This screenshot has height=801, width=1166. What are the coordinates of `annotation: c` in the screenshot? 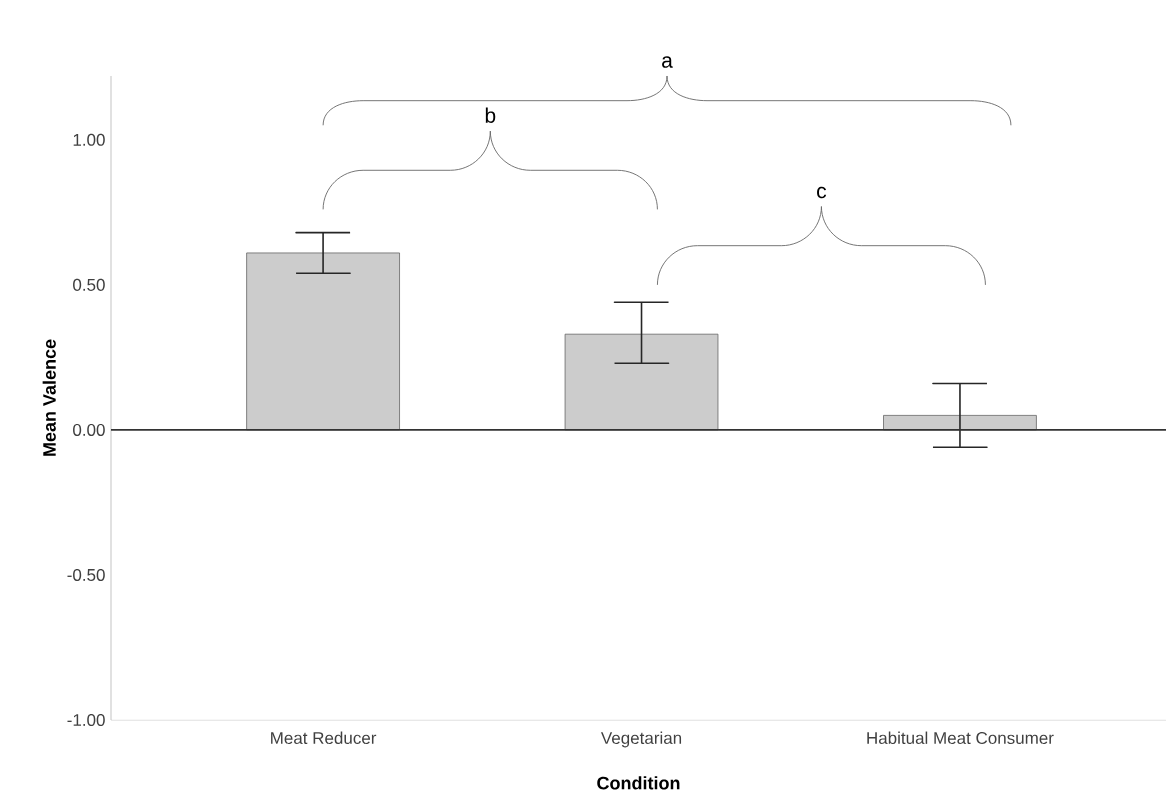 It's located at (822, 192).